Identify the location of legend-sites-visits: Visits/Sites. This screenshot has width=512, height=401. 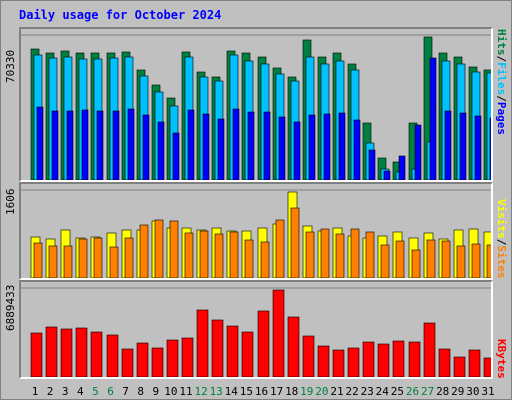
(501, 239).